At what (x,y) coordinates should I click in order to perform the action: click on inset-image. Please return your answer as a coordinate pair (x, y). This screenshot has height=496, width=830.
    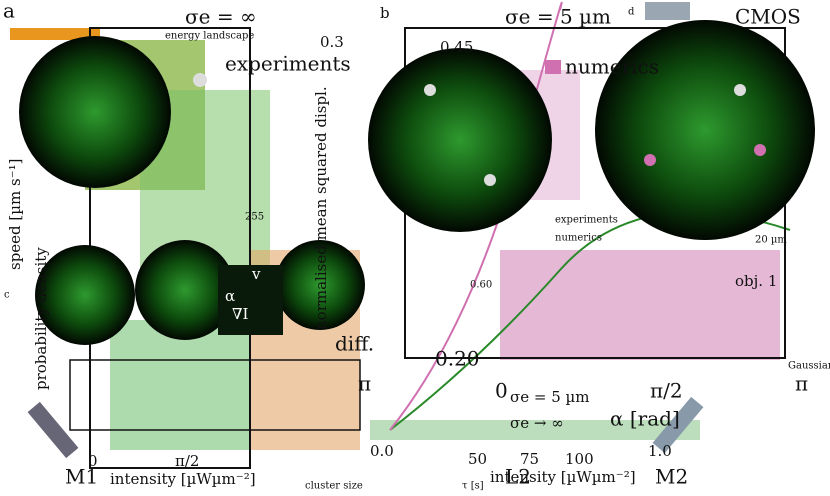
    Looking at the image, I should click on (250, 300).